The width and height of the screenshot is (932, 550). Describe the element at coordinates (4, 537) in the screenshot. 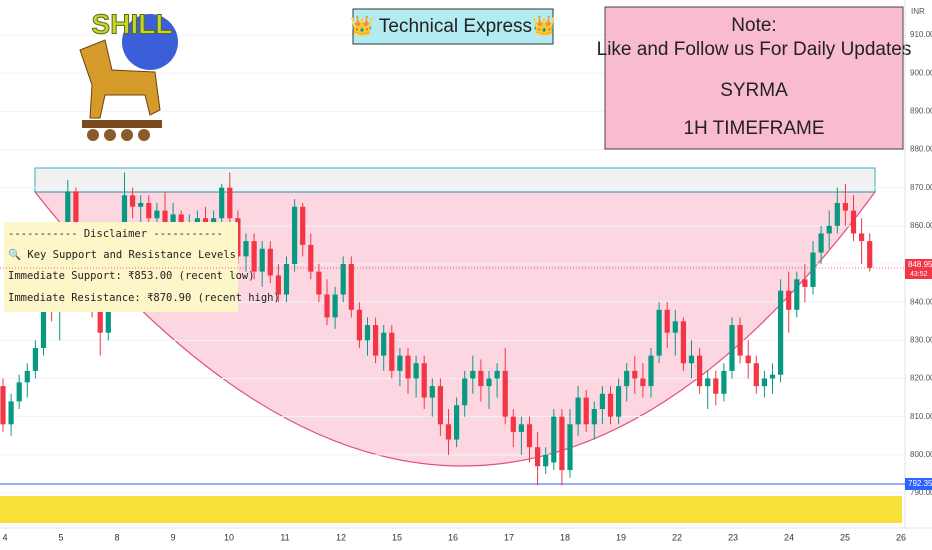

I see `x-tick-label: 4` at that location.